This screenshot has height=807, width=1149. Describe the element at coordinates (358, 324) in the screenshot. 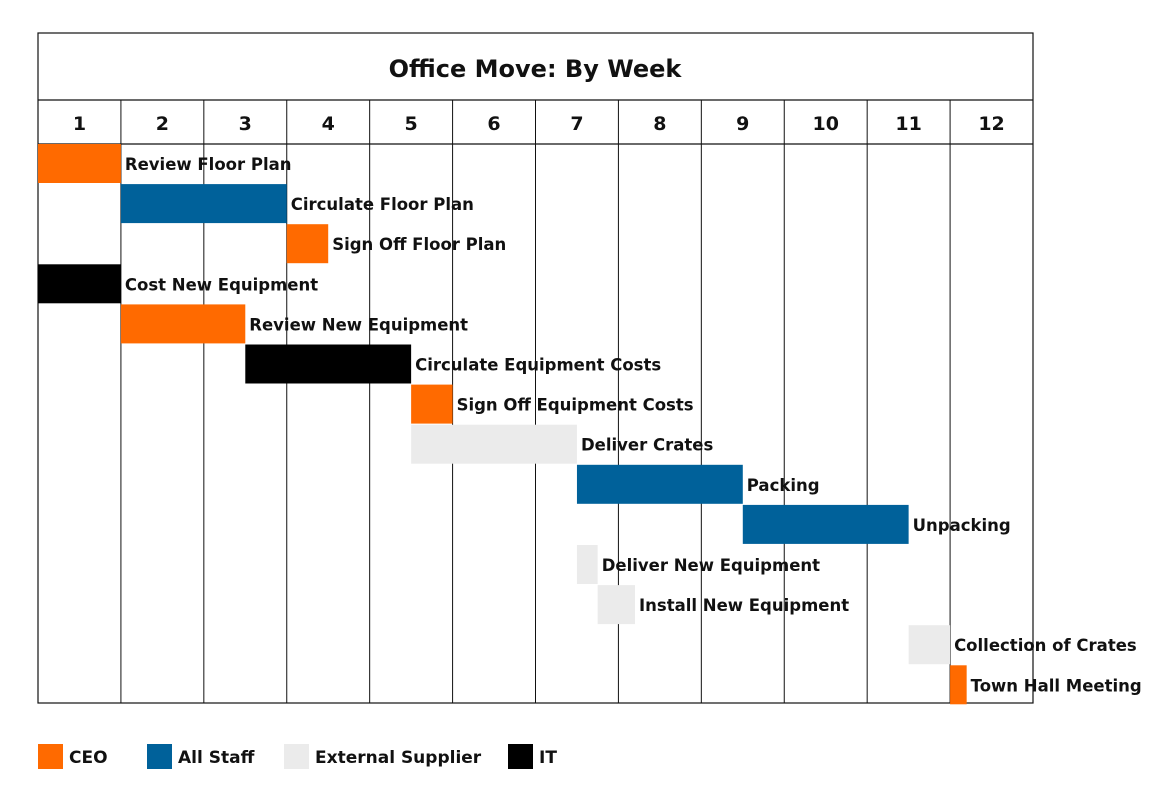

I see `task-label: Review New Equipment` at that location.